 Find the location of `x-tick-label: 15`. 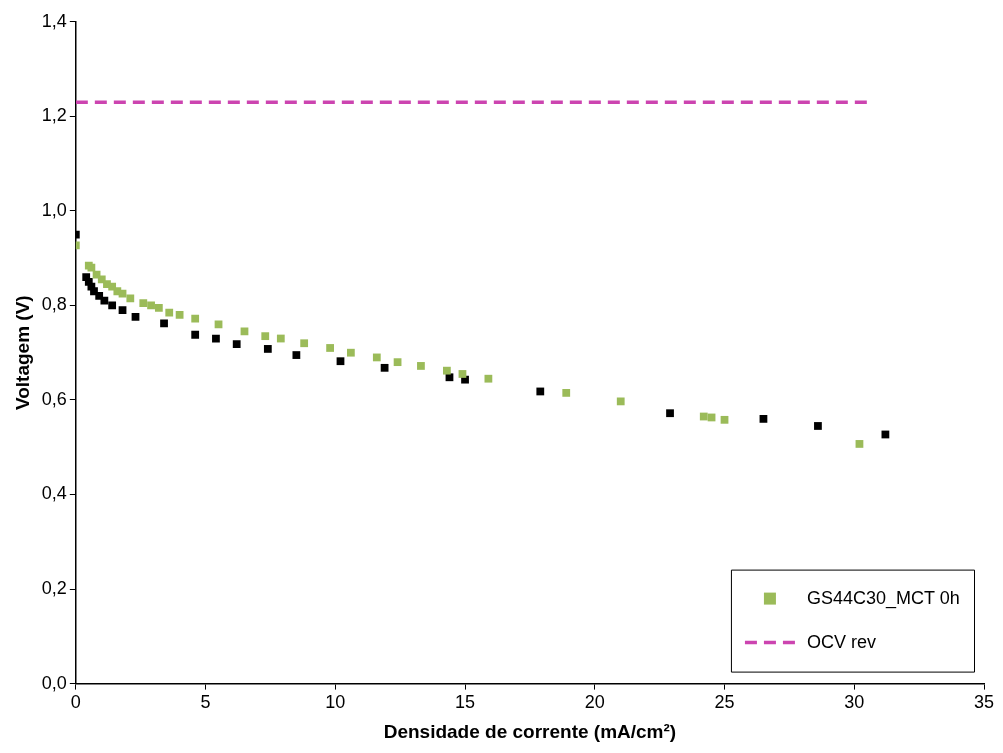

x-tick-label: 15 is located at coordinates (465, 702).